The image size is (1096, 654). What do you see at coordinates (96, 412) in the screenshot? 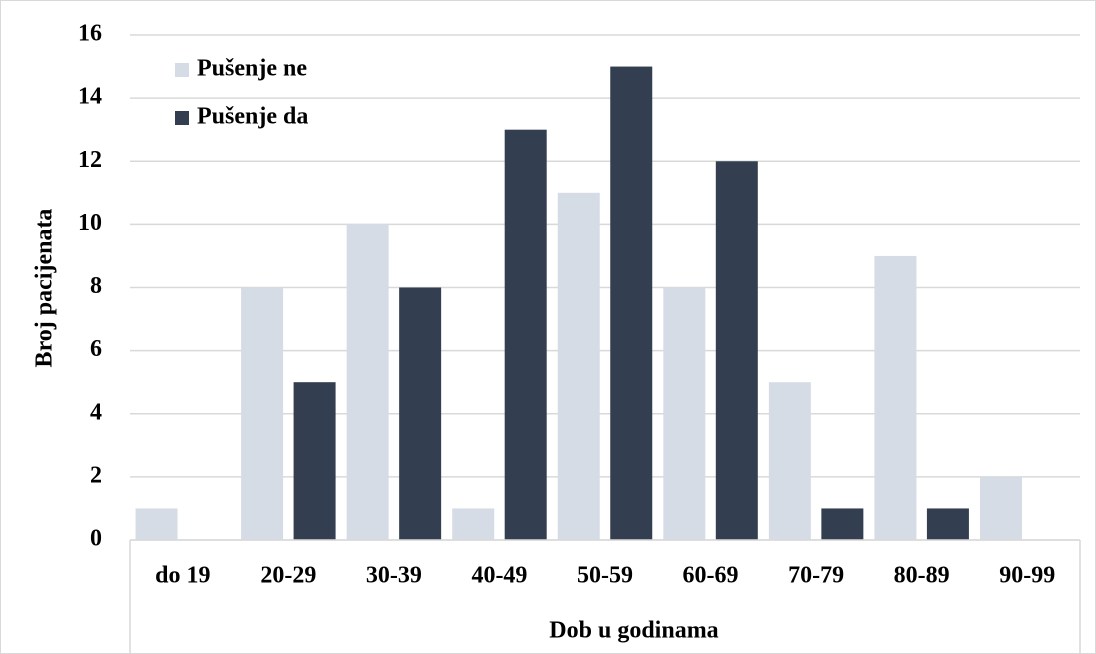
I see `y-tick-label: 4` at bounding box center [96, 412].